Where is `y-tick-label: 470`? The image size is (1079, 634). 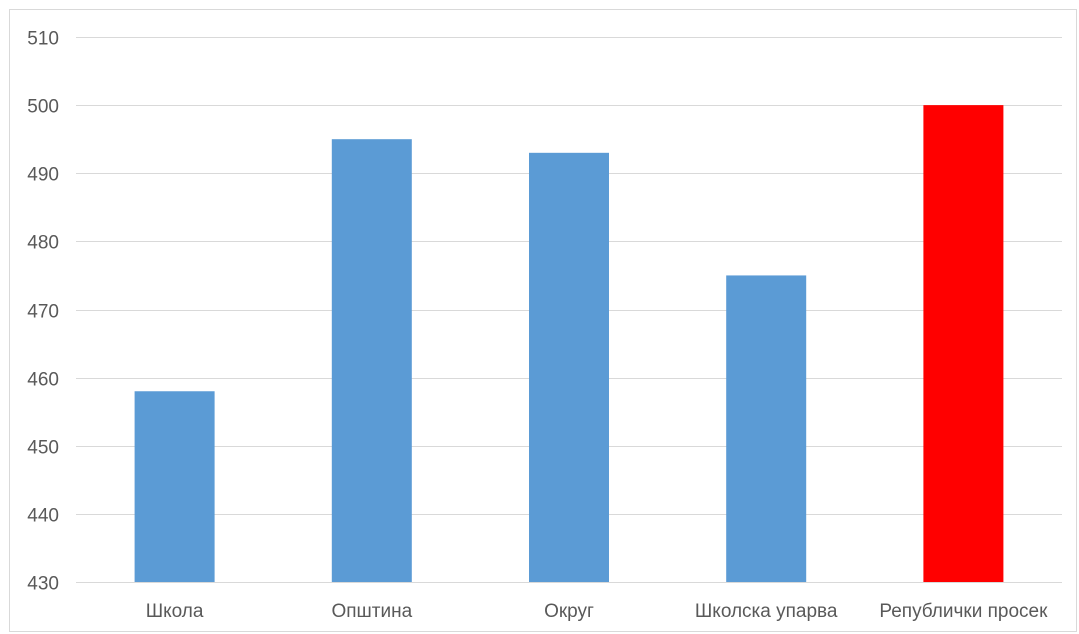
y-tick-label: 470 is located at coordinates (43, 312).